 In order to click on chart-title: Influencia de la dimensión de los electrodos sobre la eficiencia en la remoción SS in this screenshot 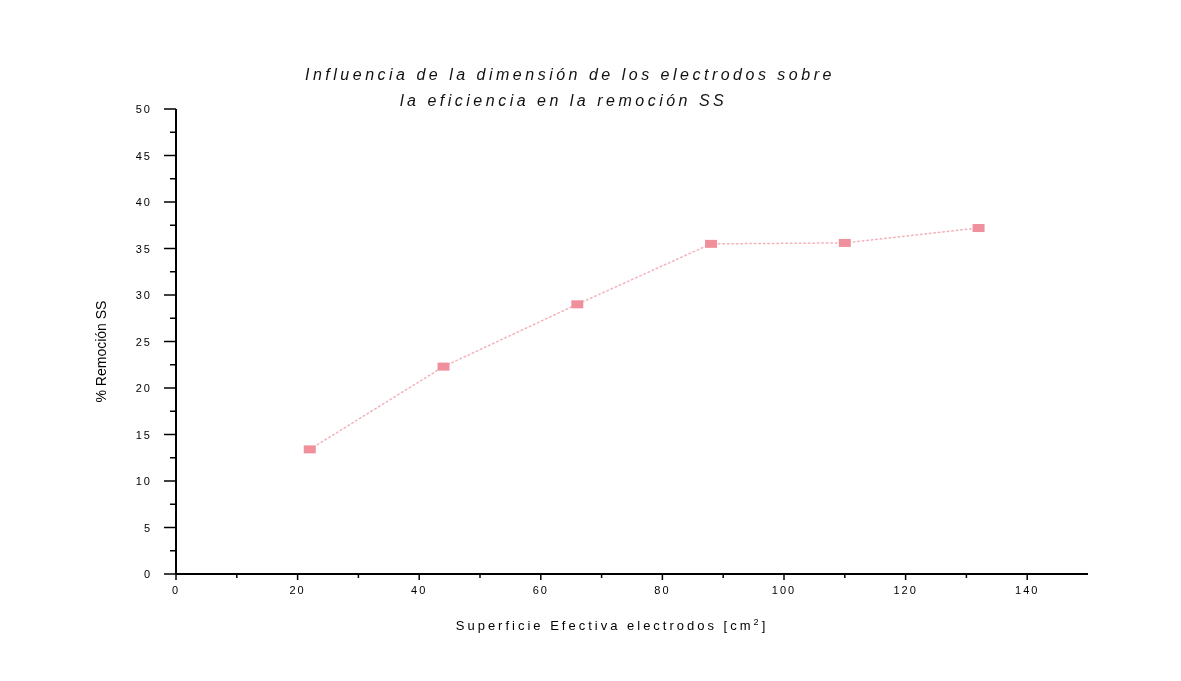, I will do `click(570, 87)`.